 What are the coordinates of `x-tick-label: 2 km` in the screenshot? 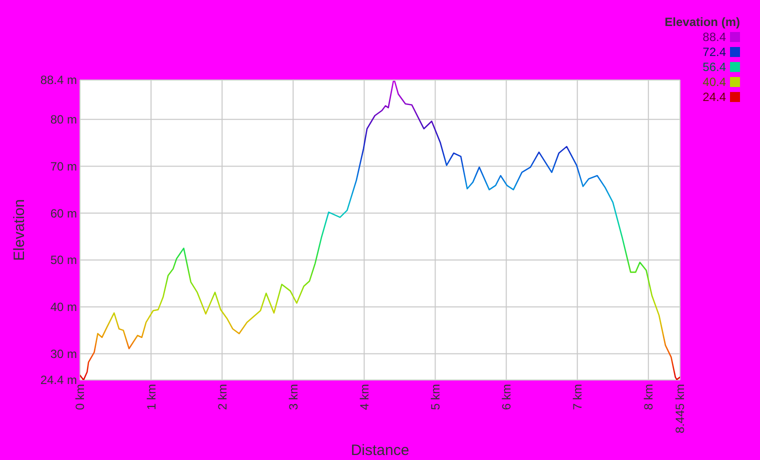 It's located at (222, 397).